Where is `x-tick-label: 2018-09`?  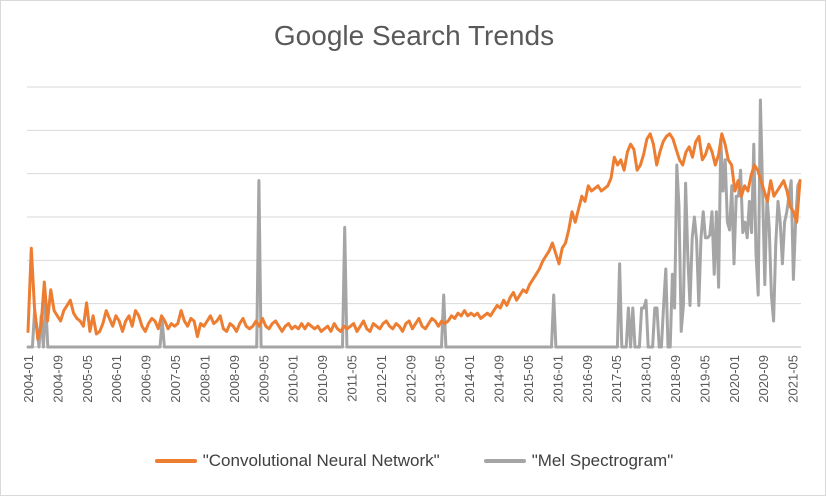
x-tick-label: 2018-09 is located at coordinates (675, 379).